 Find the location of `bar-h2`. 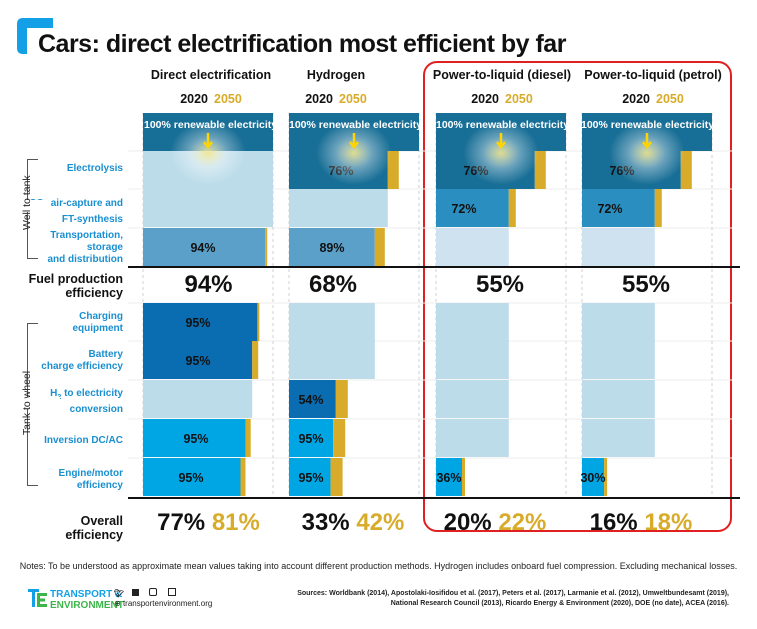

bar-h2 is located at coordinates (312, 399).